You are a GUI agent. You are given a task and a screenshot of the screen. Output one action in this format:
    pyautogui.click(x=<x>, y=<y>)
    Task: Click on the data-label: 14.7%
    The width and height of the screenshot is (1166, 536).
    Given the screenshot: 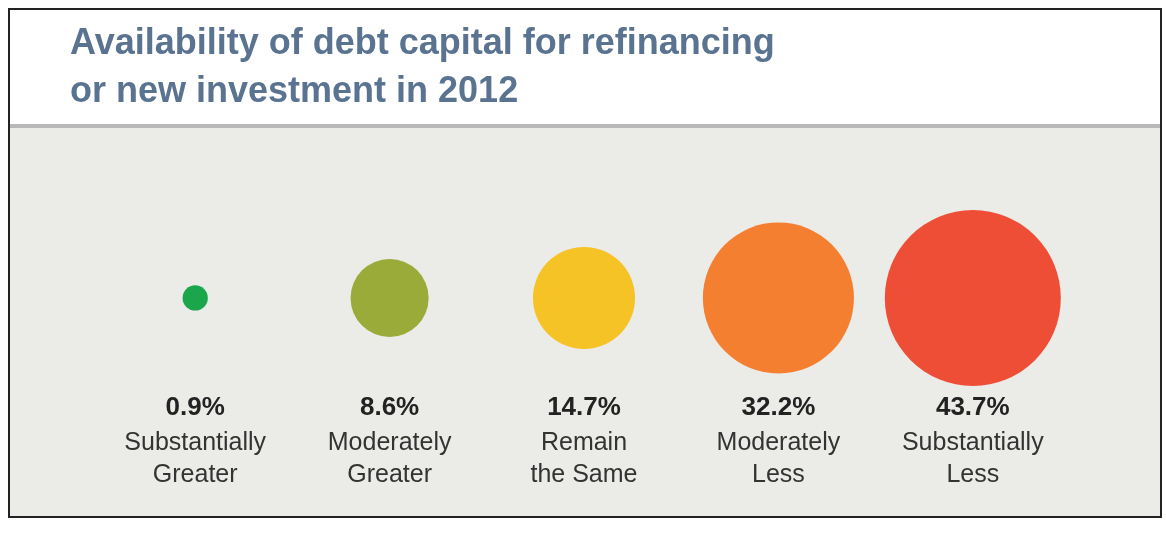 What is the action you would take?
    pyautogui.click(x=584, y=406)
    